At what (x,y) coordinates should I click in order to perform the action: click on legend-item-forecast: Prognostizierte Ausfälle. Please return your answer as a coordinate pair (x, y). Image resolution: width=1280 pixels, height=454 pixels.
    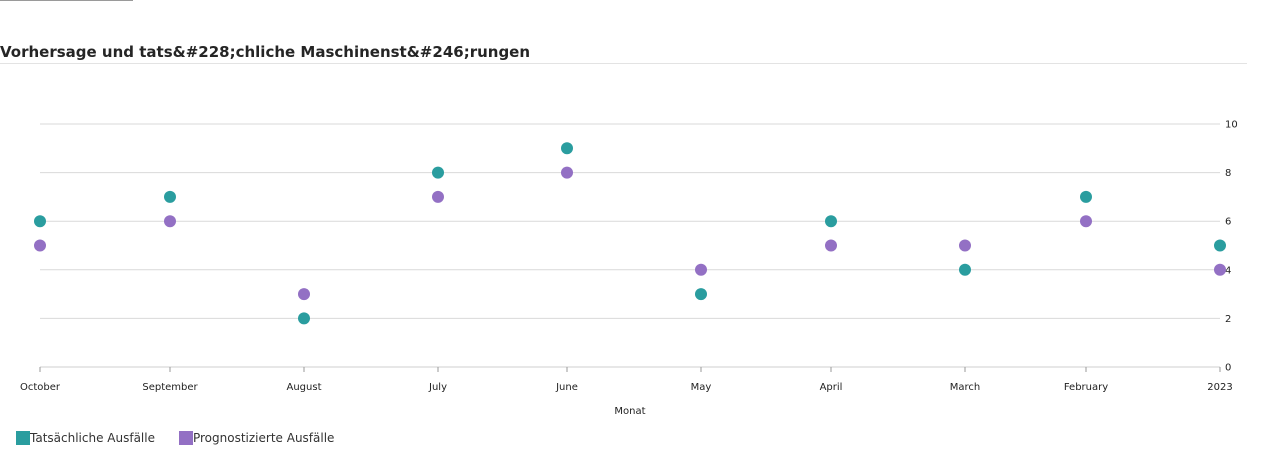
    Looking at the image, I should click on (256, 438).